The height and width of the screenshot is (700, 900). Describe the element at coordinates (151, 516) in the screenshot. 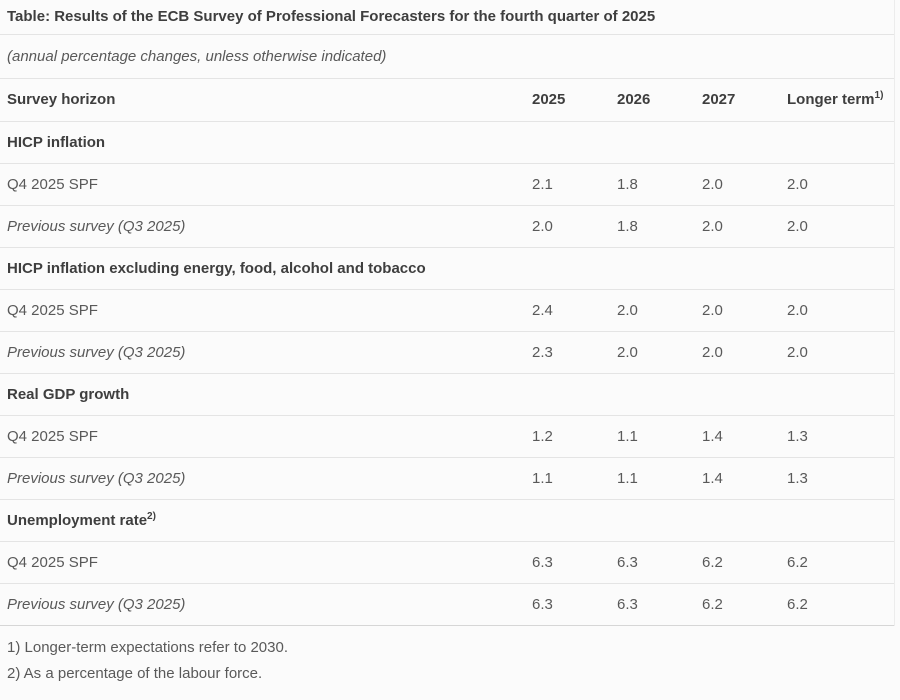

I see `unemployment-rate-footnote-marker: 2)` at that location.